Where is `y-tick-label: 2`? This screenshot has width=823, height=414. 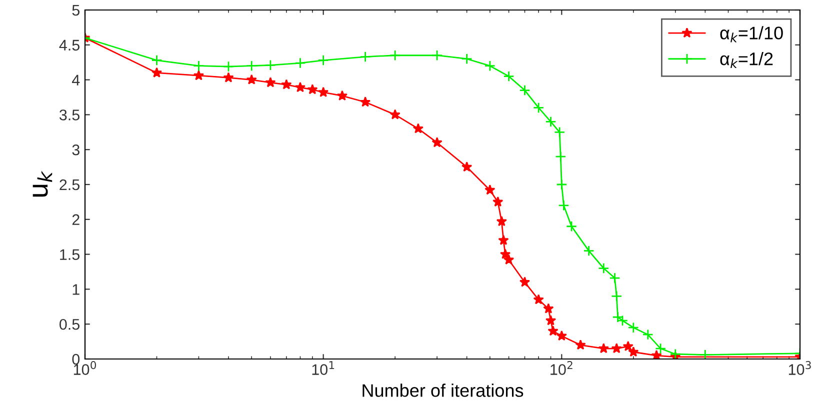 y-tick-label: 2 is located at coordinates (76, 219).